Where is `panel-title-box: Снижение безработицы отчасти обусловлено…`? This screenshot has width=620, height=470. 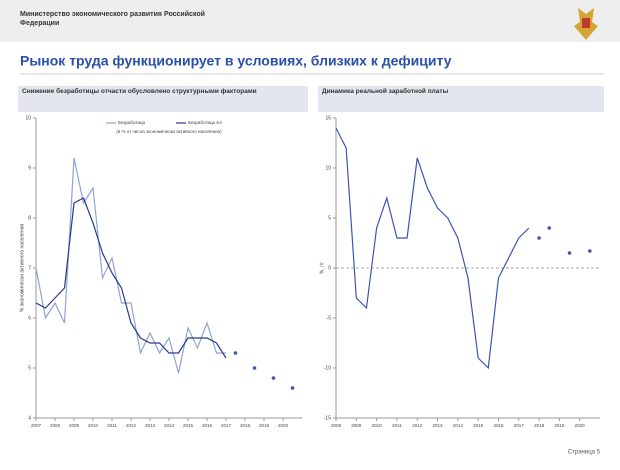 panel-title-box: Снижение безработицы отчасти обусловлено… is located at coordinates (139, 91).